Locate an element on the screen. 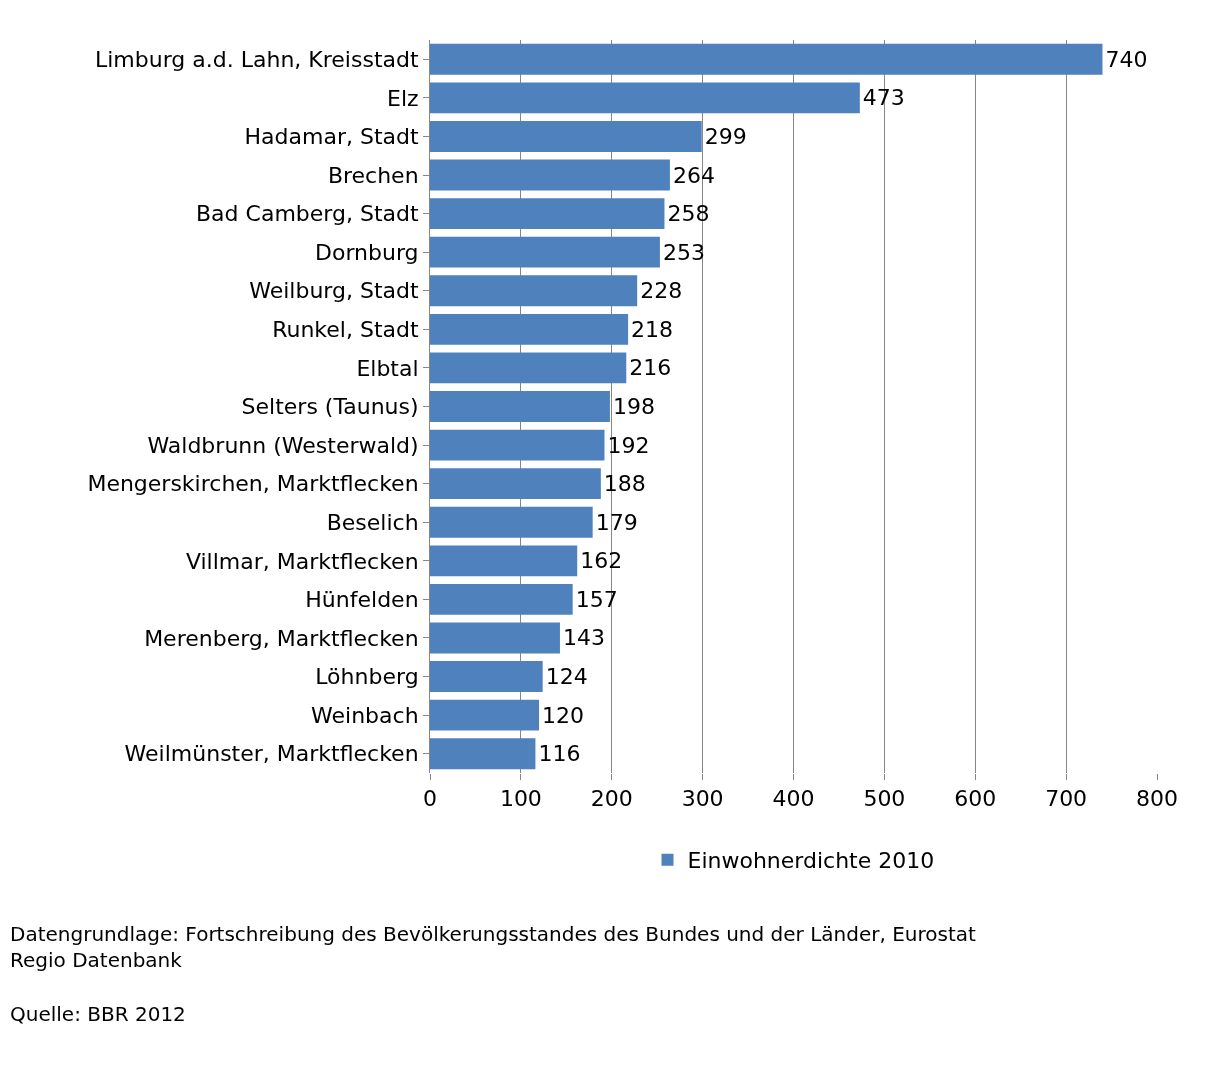 The width and height of the screenshot is (1217, 1073). y-tick-label: Selters (Taunus) is located at coordinates (330, 407).